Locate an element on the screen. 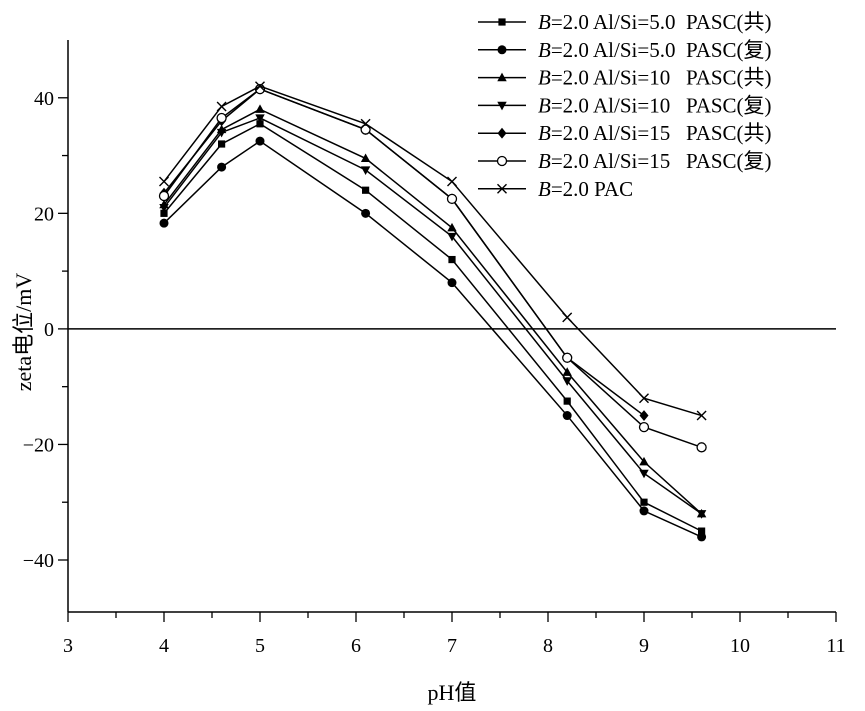 The image size is (865, 711). legend-label: B=2.0 Al/Si=15 PASC(复) is located at coordinates (655, 161).